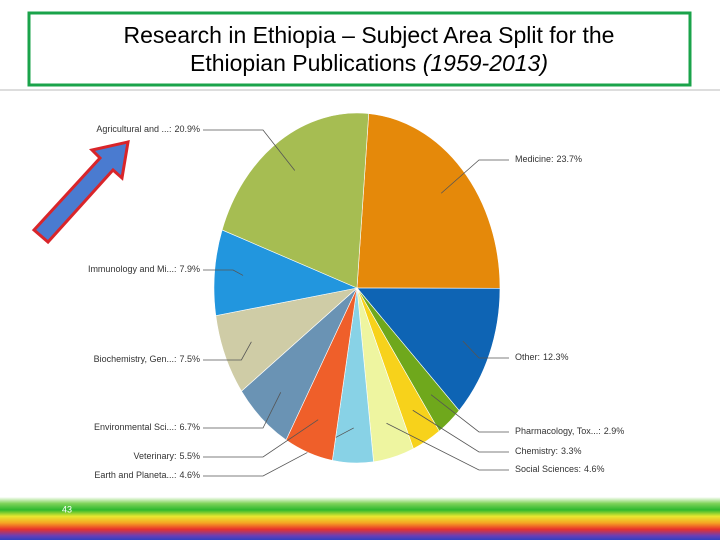  I want to click on slice-category: Biochemistry, Gen...:, so click(135, 359).